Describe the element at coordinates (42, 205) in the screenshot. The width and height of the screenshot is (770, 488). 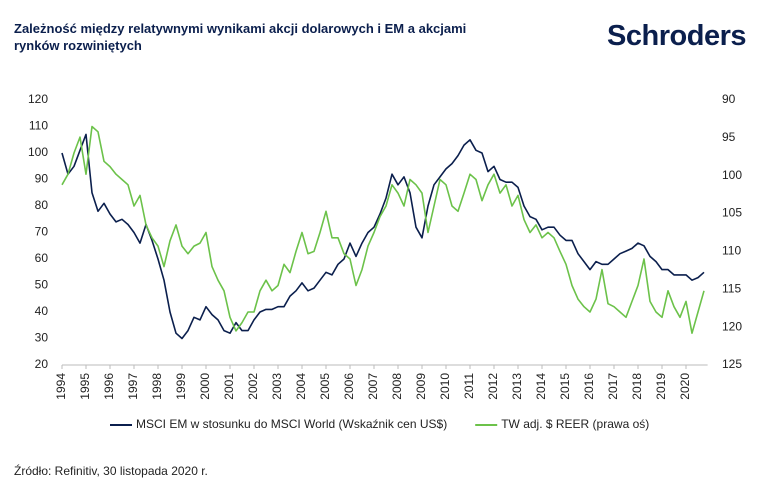
I see `y-tick-label: 80` at that location.